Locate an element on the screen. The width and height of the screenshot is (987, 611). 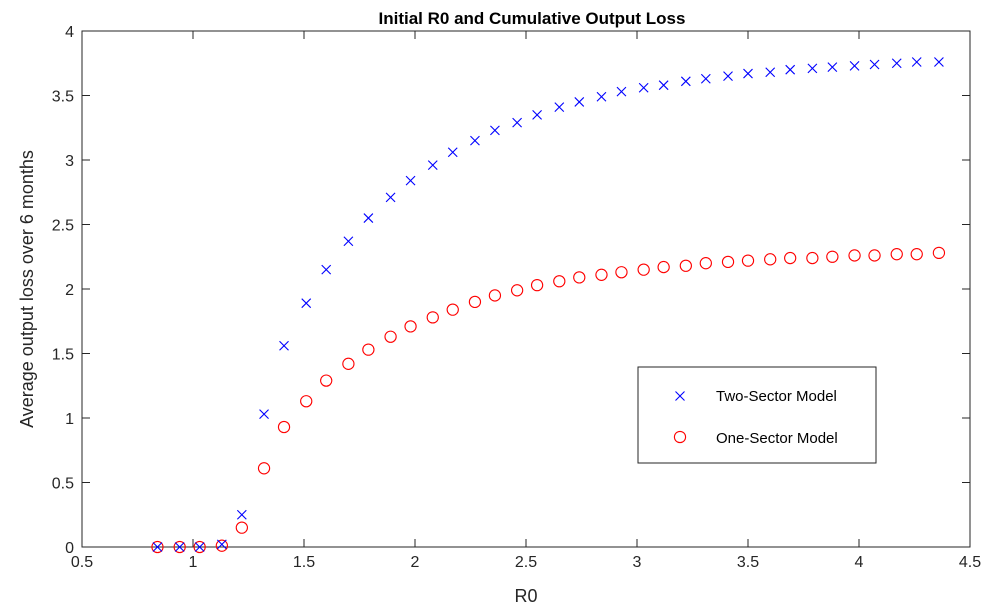
x-tick-label: 2 is located at coordinates (415, 562).